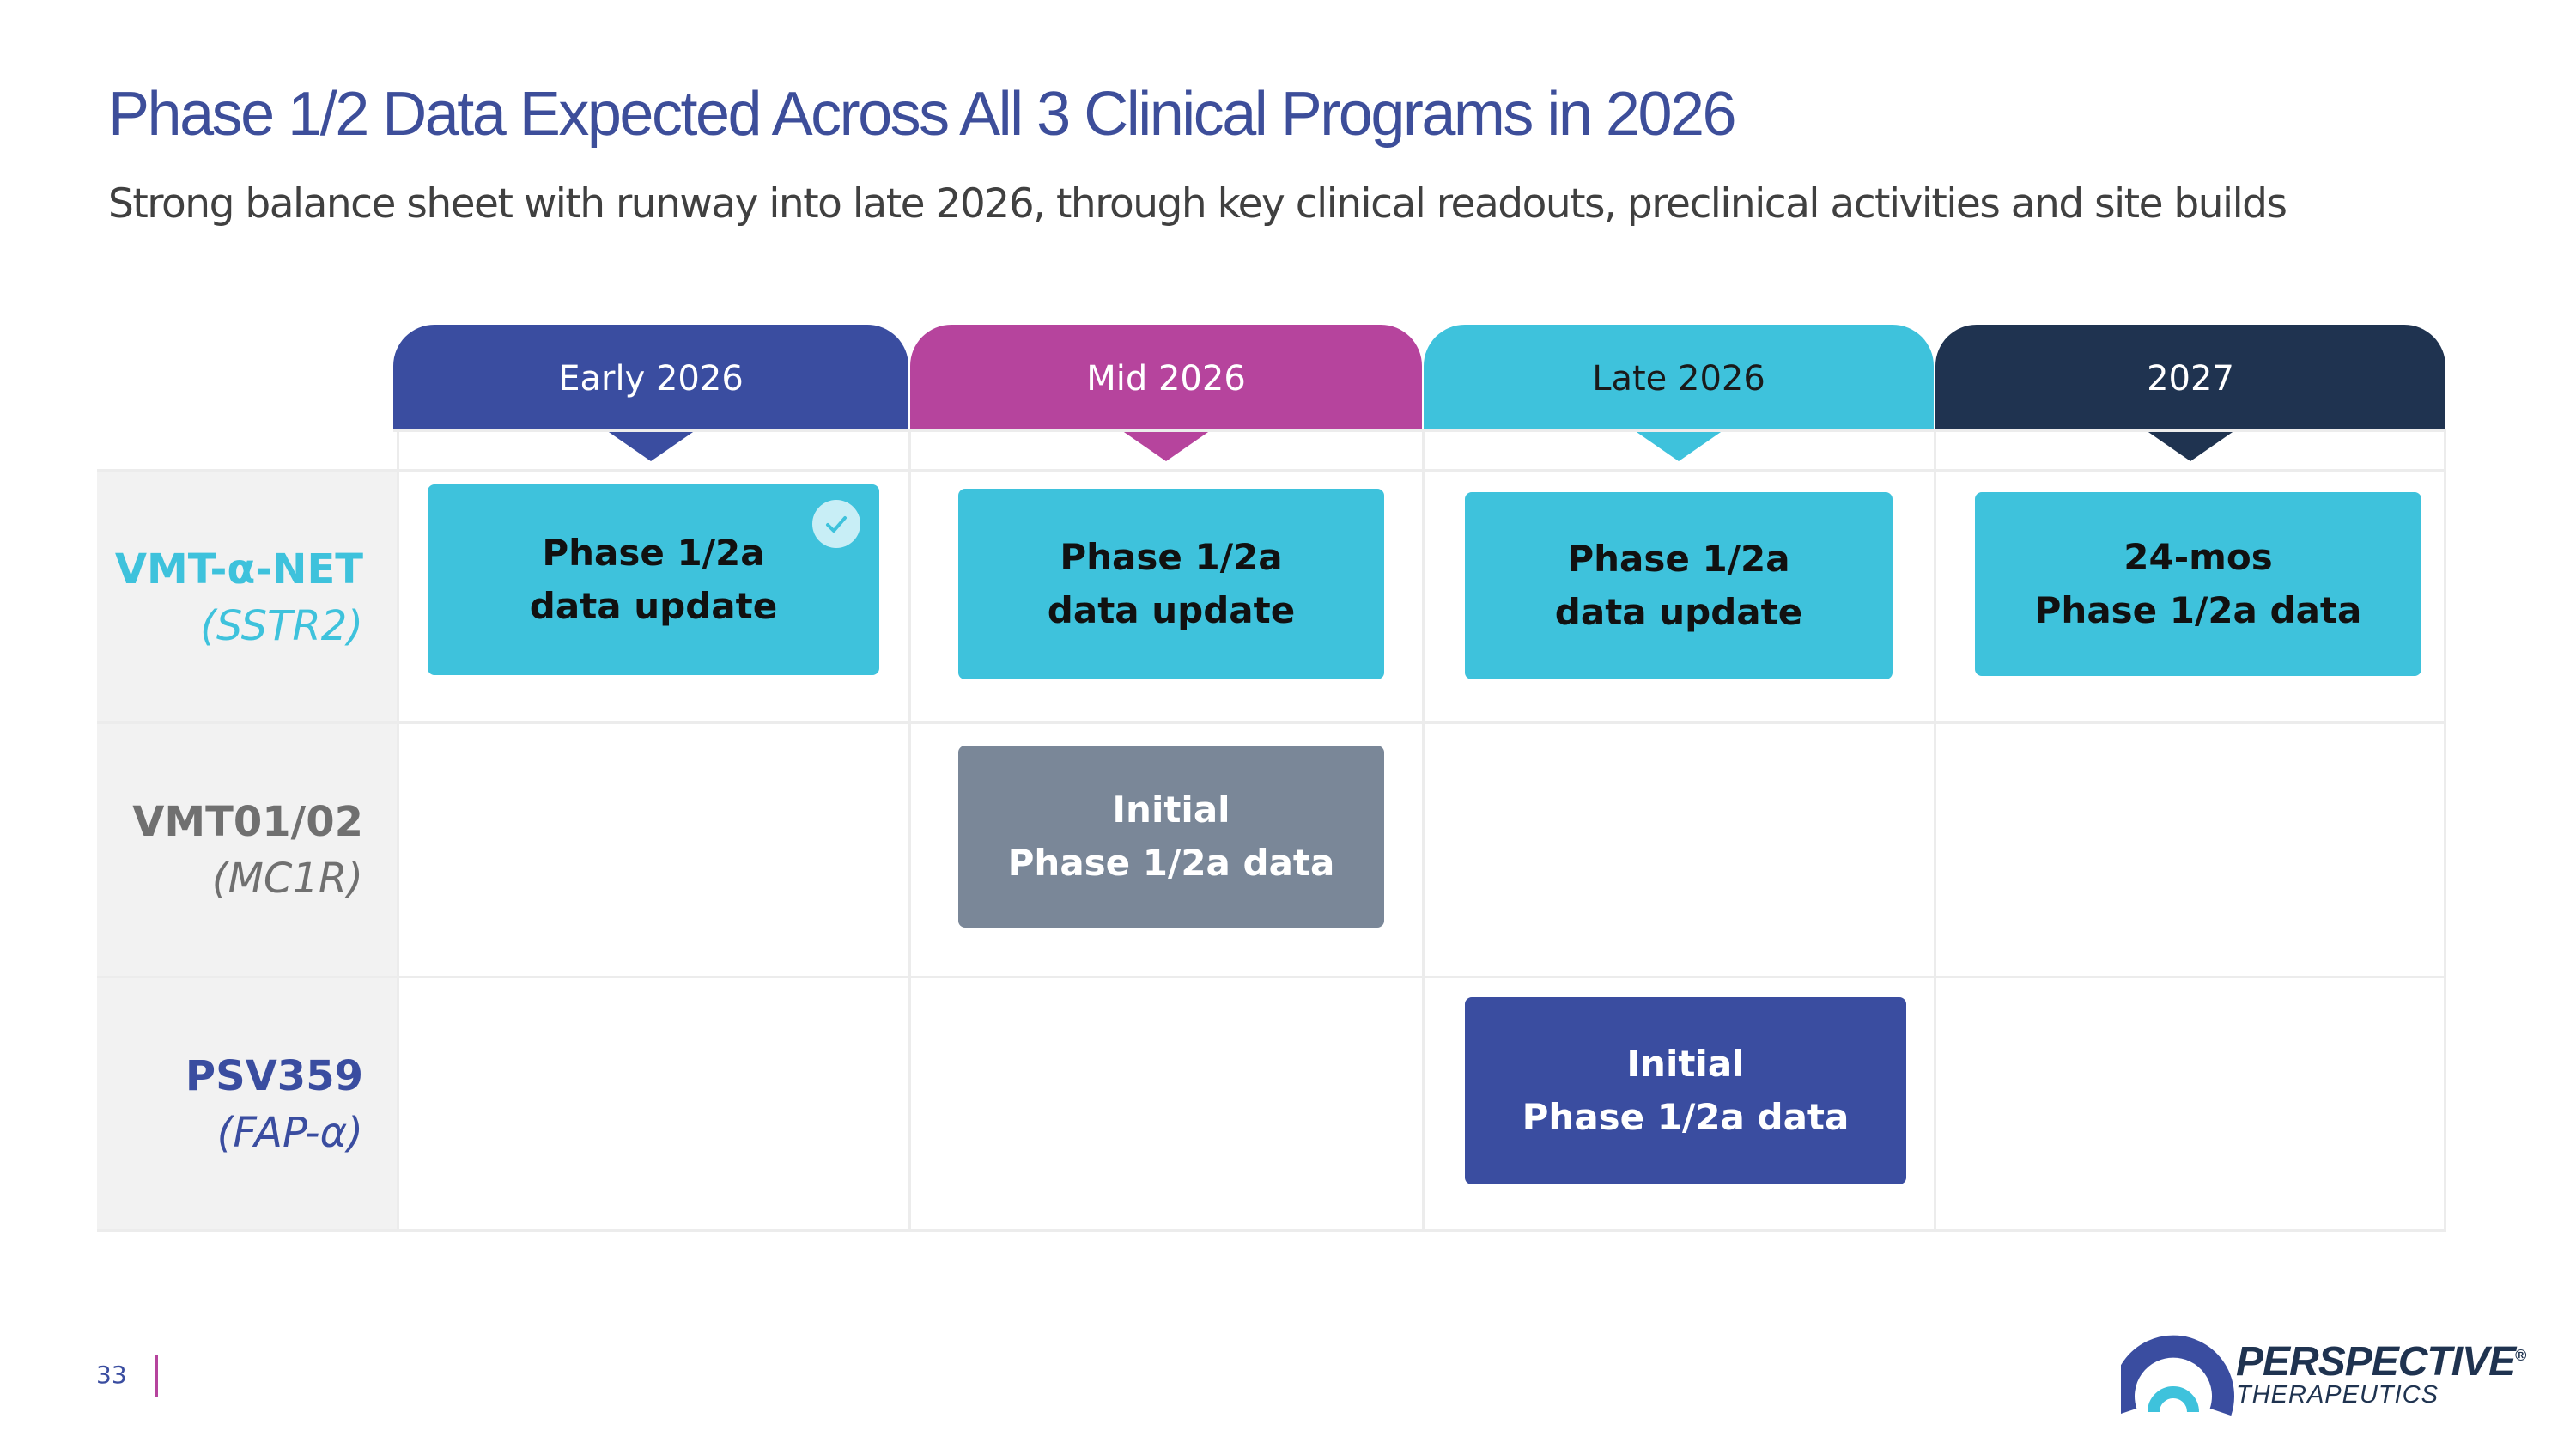 Image resolution: width=2576 pixels, height=1449 pixels. I want to click on registered-mark: ®, so click(2521, 1355).